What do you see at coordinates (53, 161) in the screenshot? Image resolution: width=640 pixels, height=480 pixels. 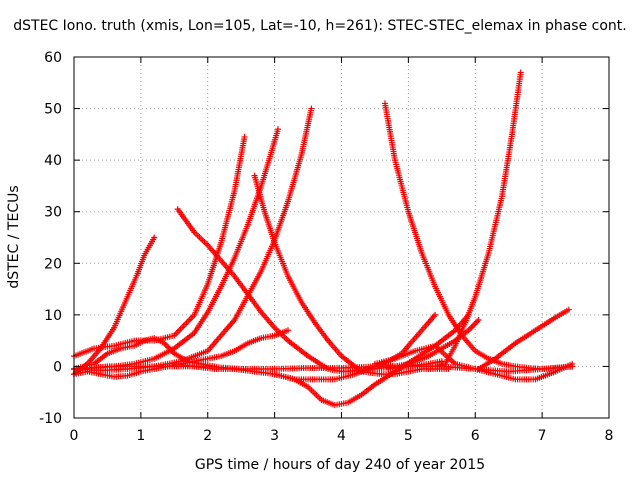 I see `y-tick-label: 40` at bounding box center [53, 161].